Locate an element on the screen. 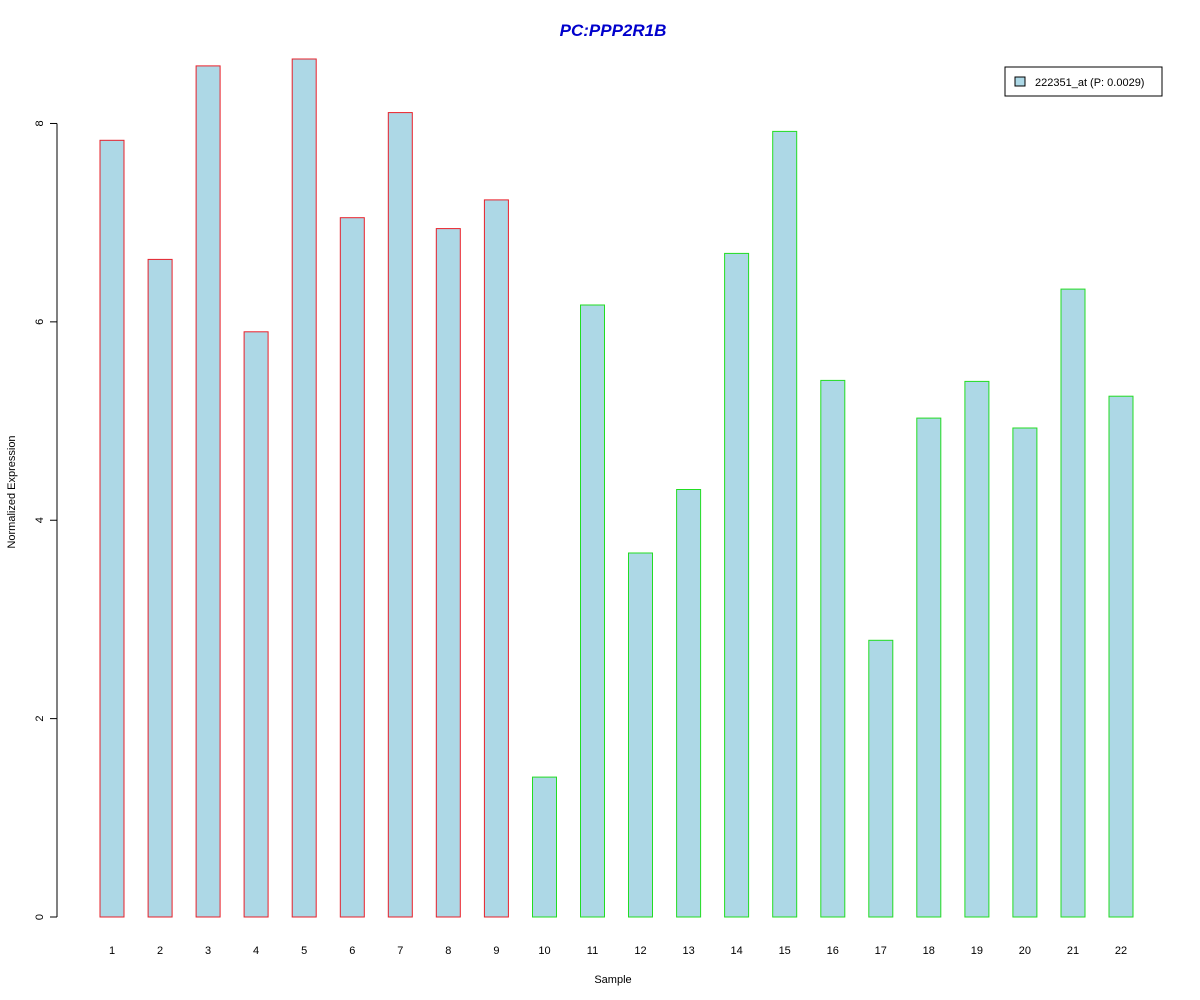 The width and height of the screenshot is (1200, 1000). x-tick-label: 6 is located at coordinates (352, 951).